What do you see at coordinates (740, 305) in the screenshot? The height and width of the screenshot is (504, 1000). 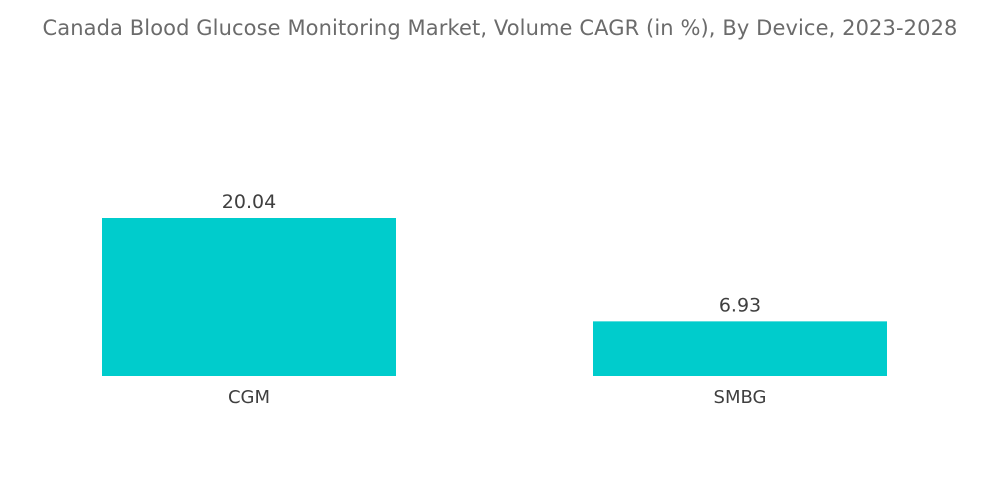 I see `value-label-smbg: 6.93` at bounding box center [740, 305].